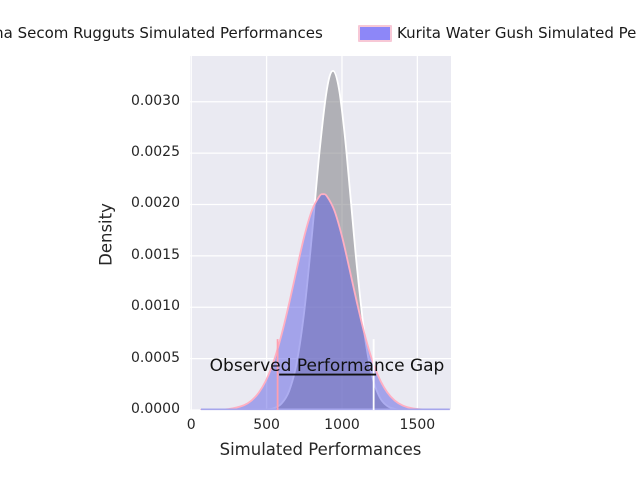 This screenshot has width=640, height=480. What do you see at coordinates (327, 366) in the screenshot?
I see `observed-gap-annotation: Observed Performance Gap` at bounding box center [327, 366].